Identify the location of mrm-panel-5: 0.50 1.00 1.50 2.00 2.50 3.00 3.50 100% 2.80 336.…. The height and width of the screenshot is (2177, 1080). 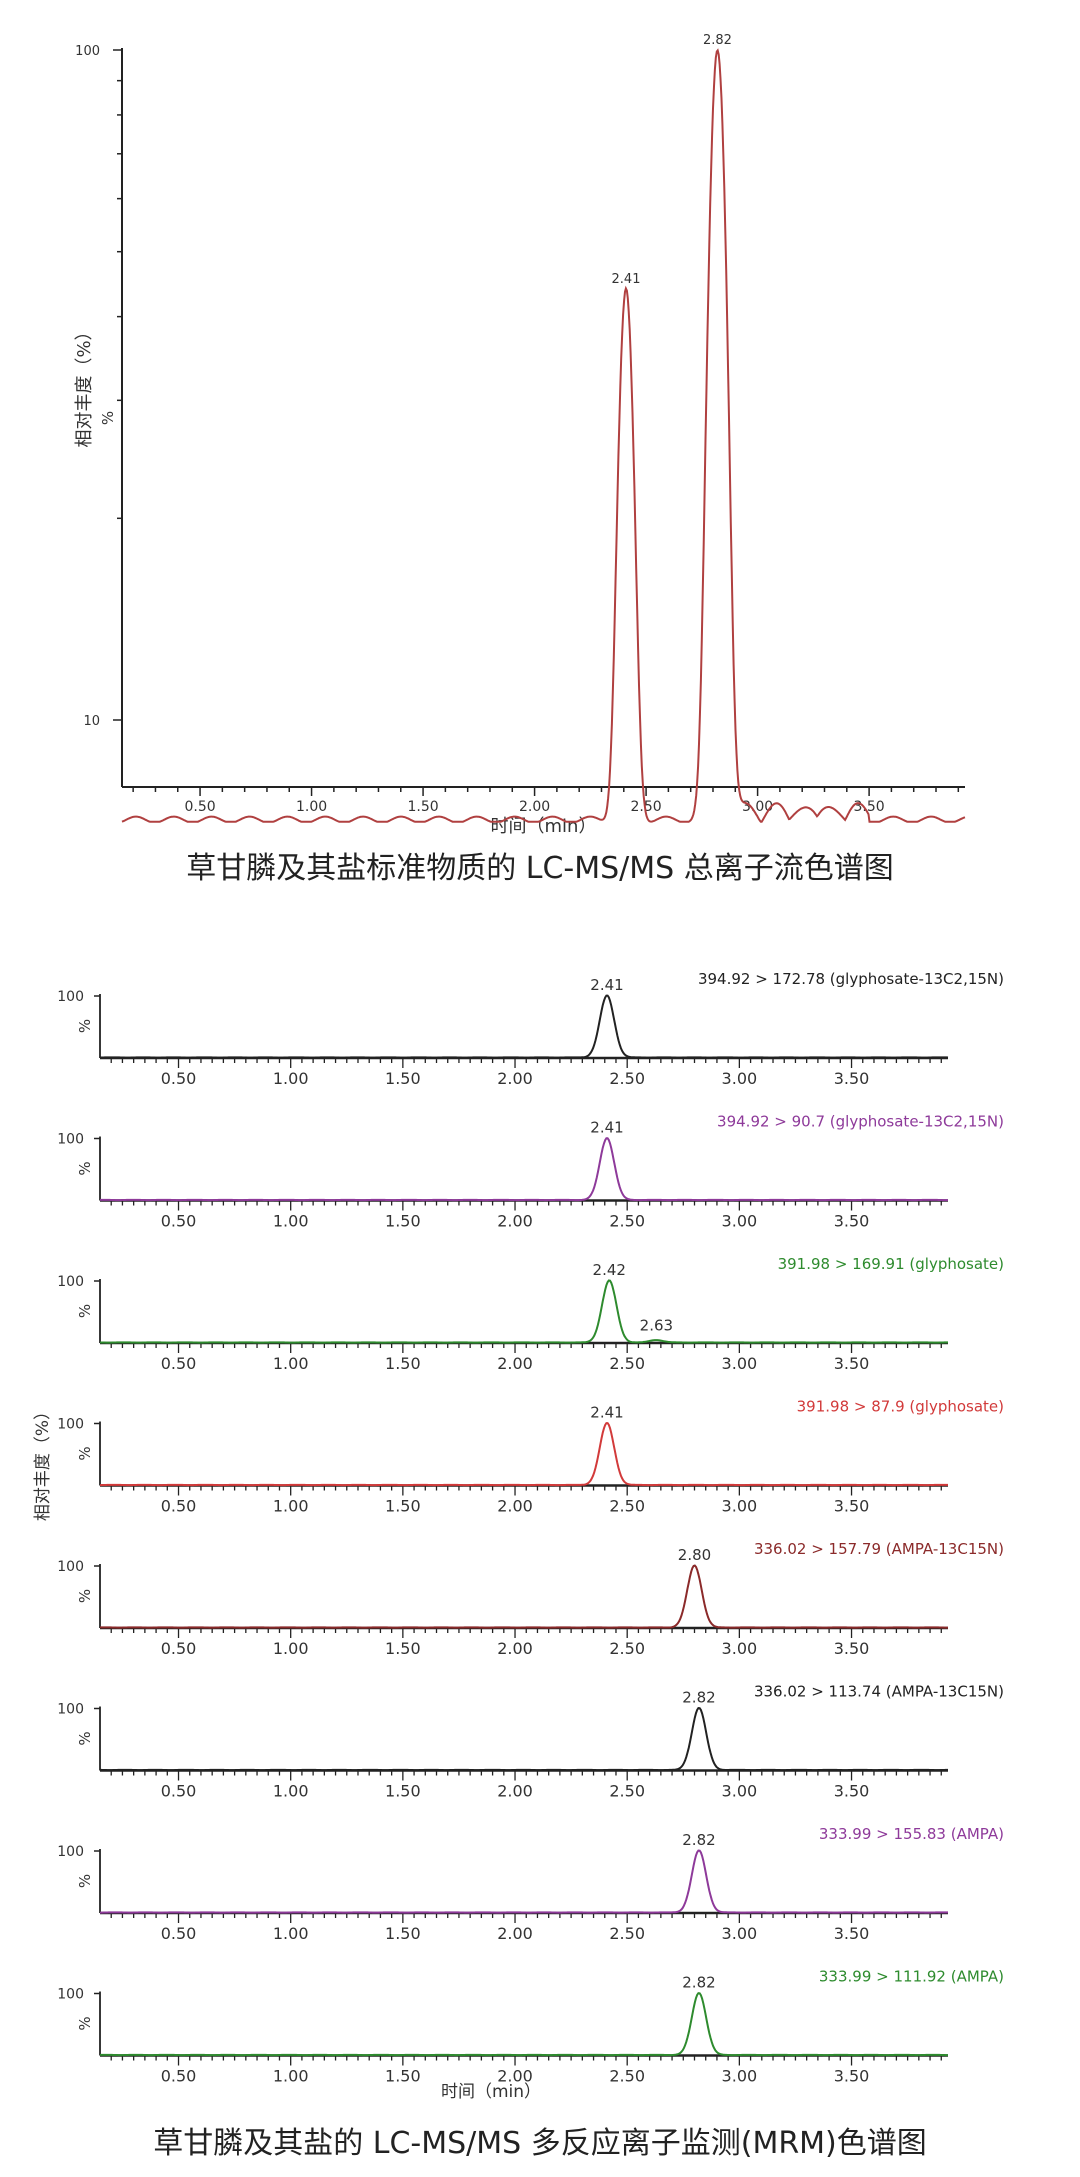
(530, 1599).